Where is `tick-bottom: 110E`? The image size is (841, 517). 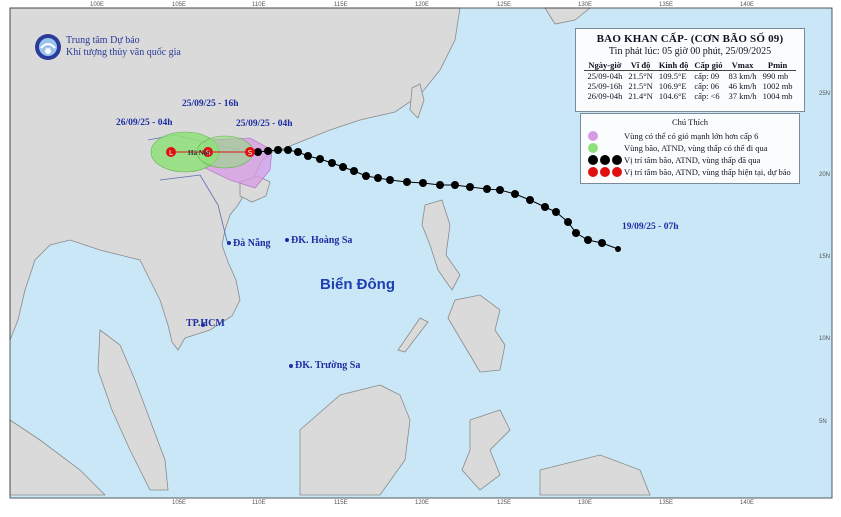 tick-bottom: 110E is located at coordinates (259, 503).